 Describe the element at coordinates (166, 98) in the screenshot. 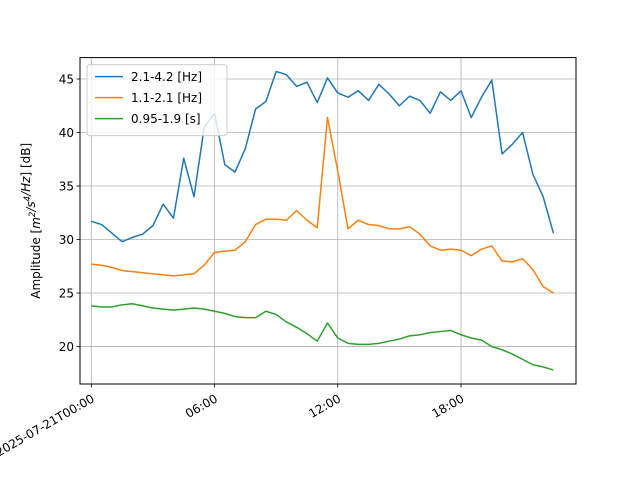

I see `legend-label: 1.1-2.1 [Hz]` at that location.